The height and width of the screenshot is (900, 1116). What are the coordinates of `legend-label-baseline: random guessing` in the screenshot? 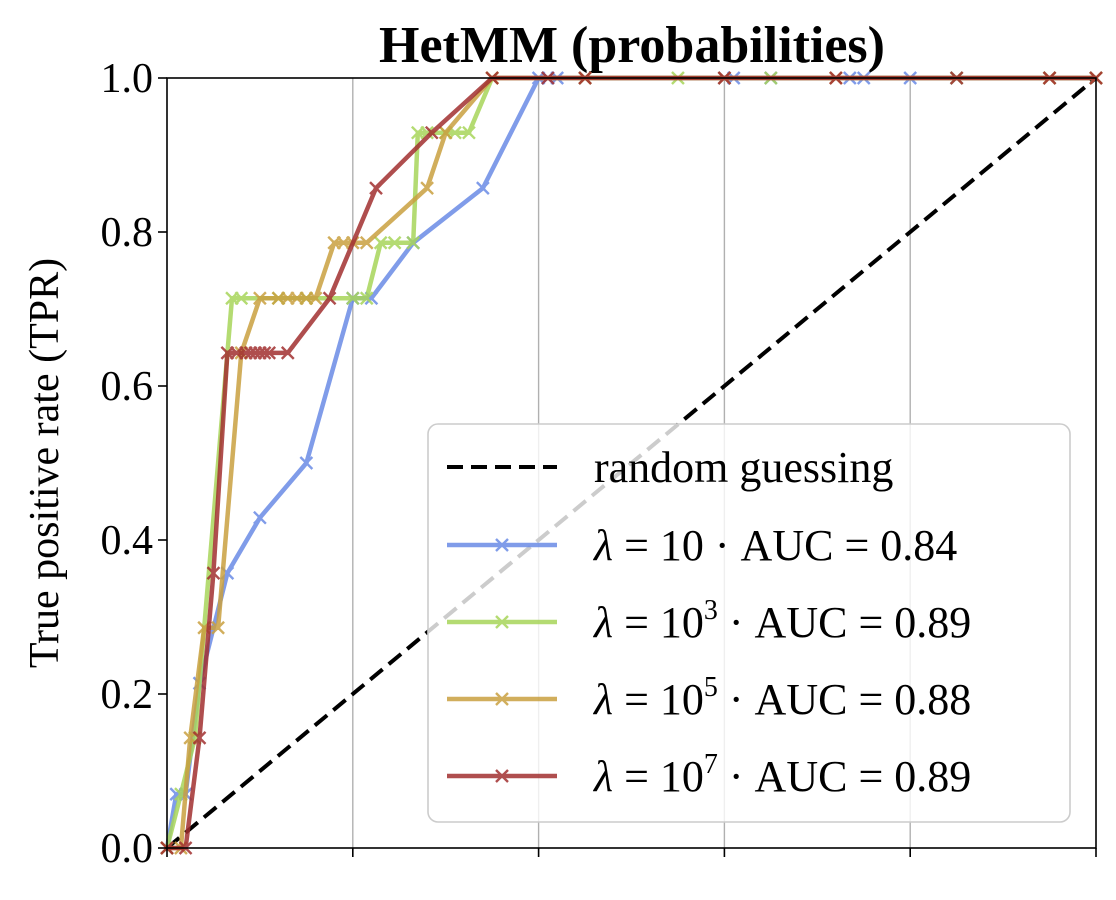 It's located at (743, 467).